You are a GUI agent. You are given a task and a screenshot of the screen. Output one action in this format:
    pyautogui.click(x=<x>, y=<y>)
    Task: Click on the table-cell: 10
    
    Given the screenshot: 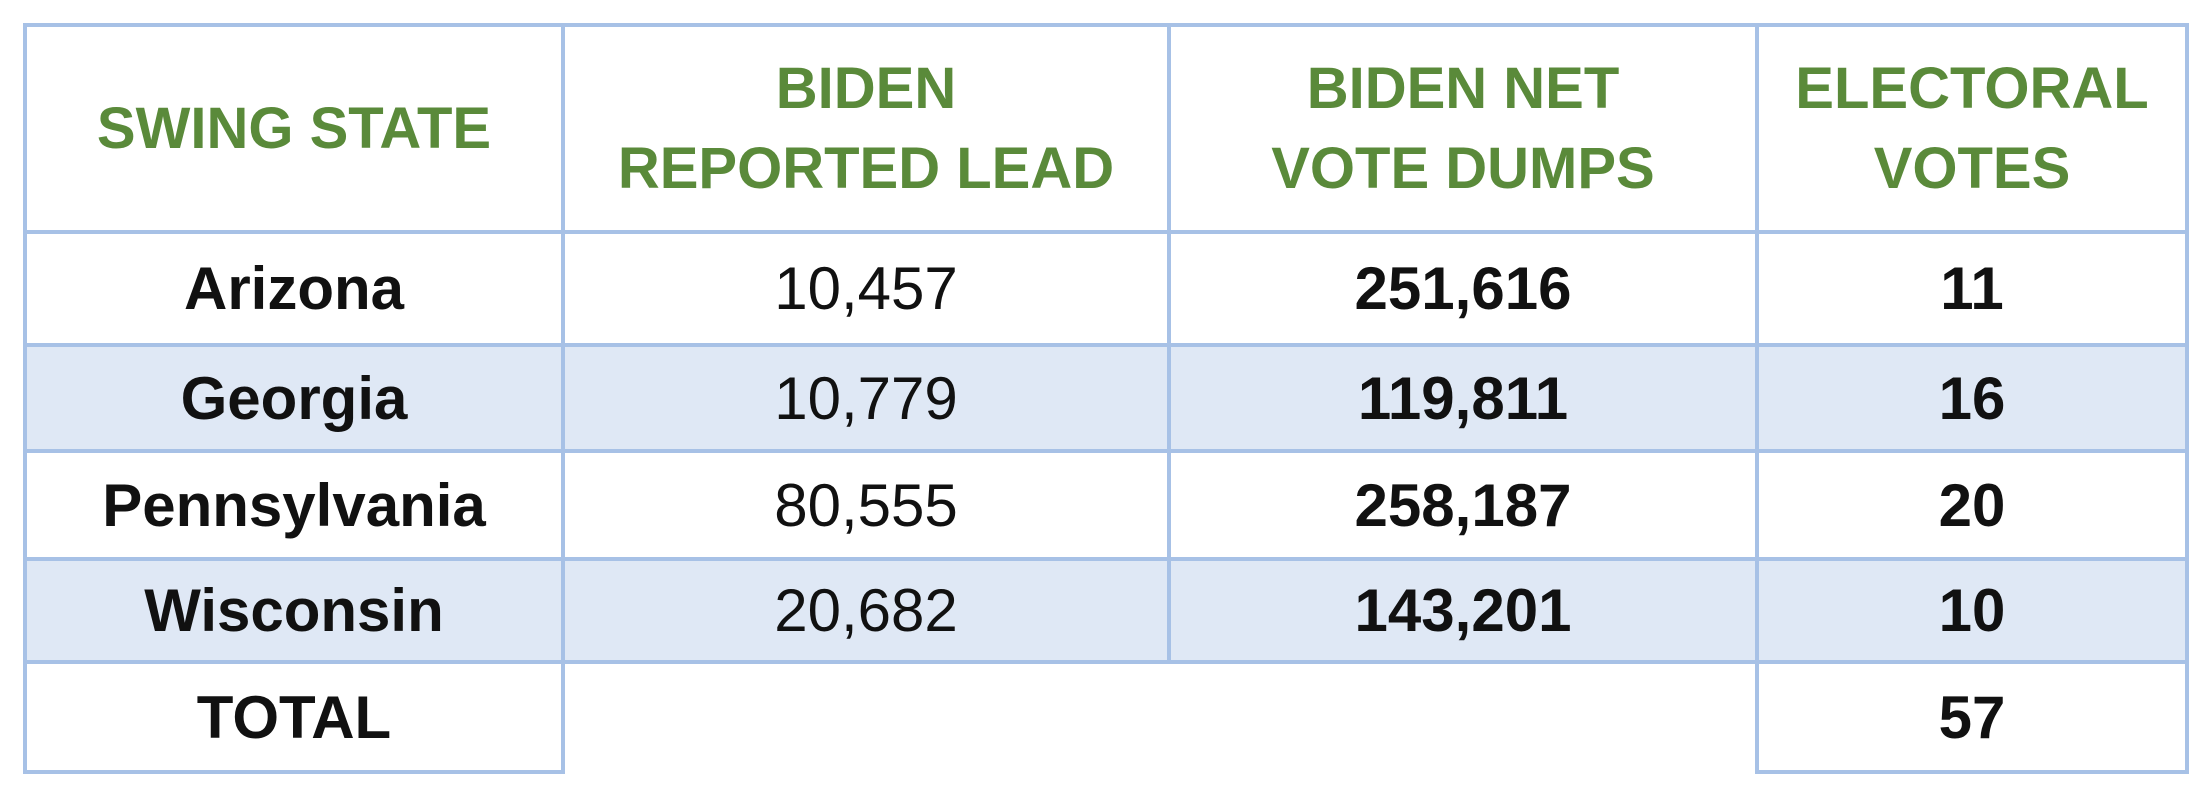 What is the action you would take?
    pyautogui.click(x=1972, y=610)
    